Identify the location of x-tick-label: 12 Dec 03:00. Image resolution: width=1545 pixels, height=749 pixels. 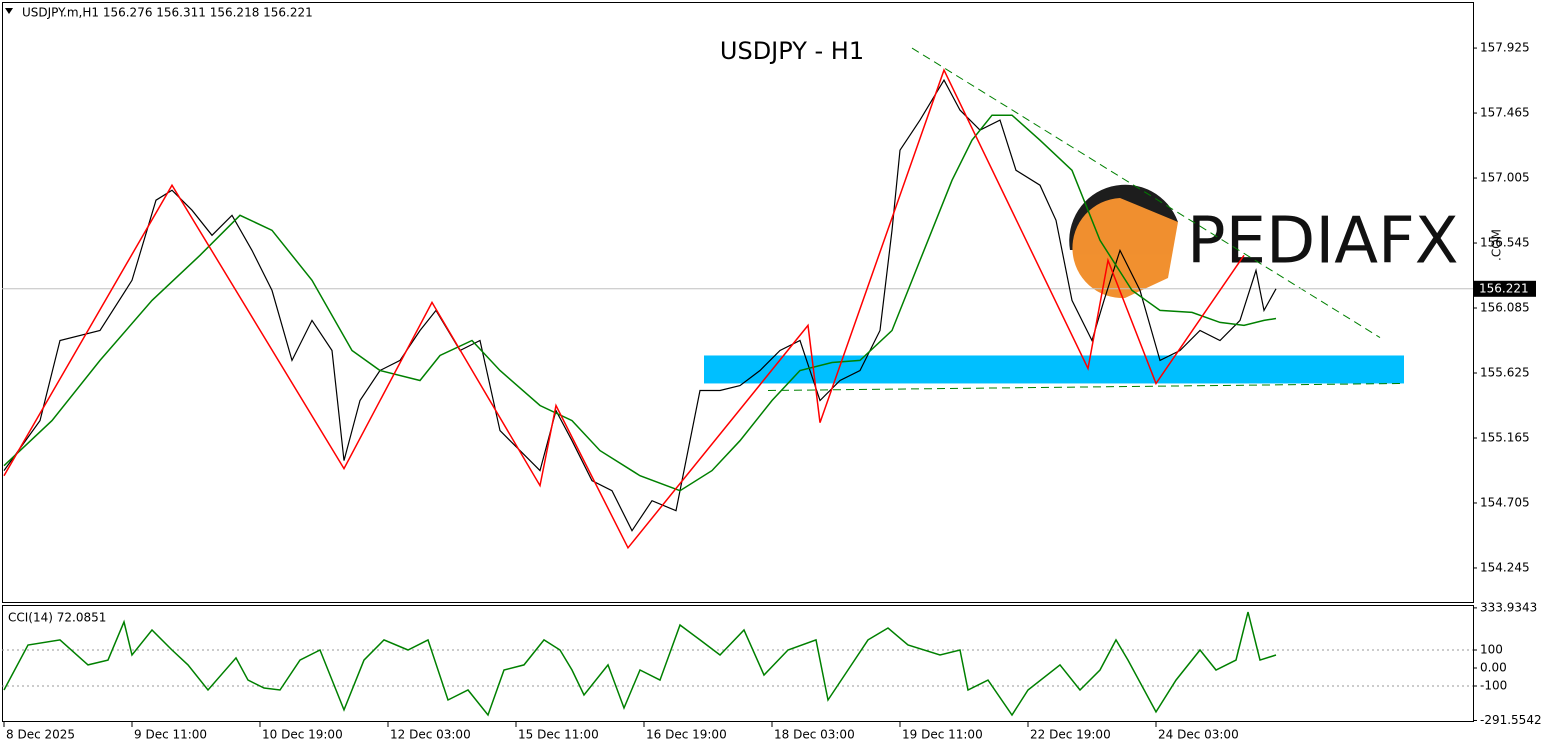
(430, 735).